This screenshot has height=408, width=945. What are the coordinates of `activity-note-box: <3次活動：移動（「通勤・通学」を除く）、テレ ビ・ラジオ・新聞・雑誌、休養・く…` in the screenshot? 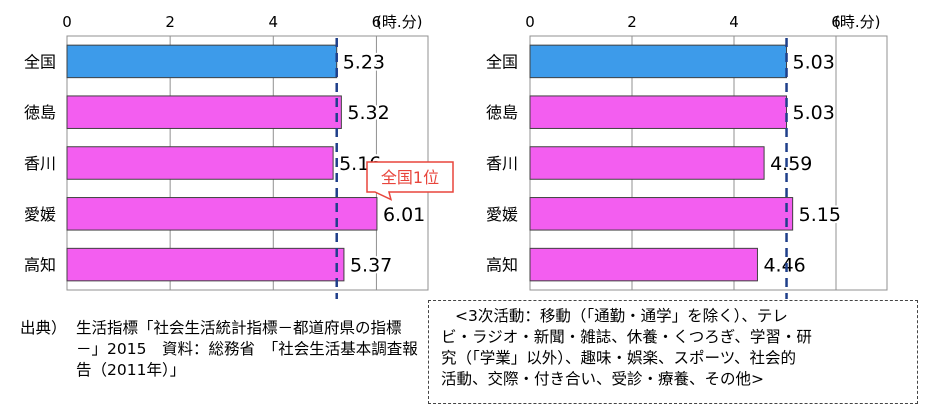 It's located at (673, 352).